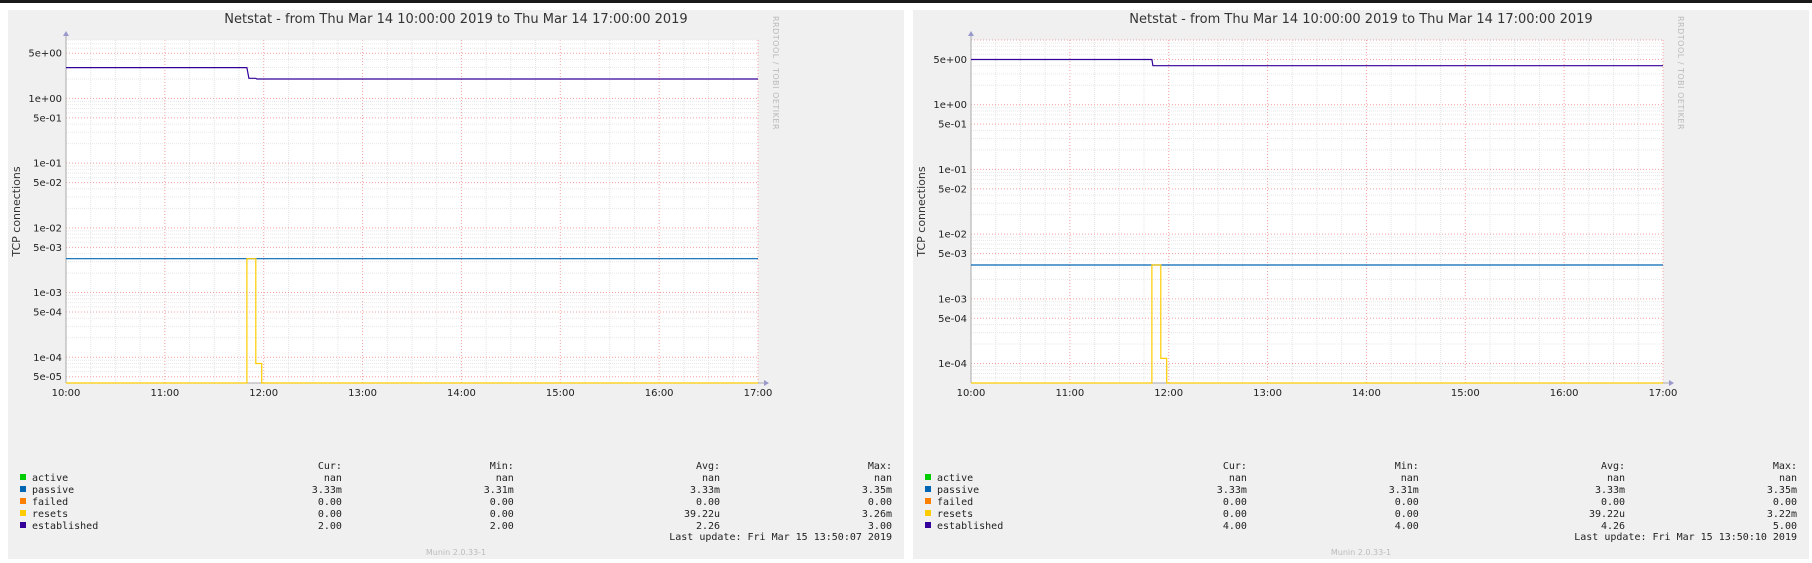 The image size is (1812, 563). Describe the element at coordinates (560, 393) in the screenshot. I see `x-tick-label: 15:00` at that location.